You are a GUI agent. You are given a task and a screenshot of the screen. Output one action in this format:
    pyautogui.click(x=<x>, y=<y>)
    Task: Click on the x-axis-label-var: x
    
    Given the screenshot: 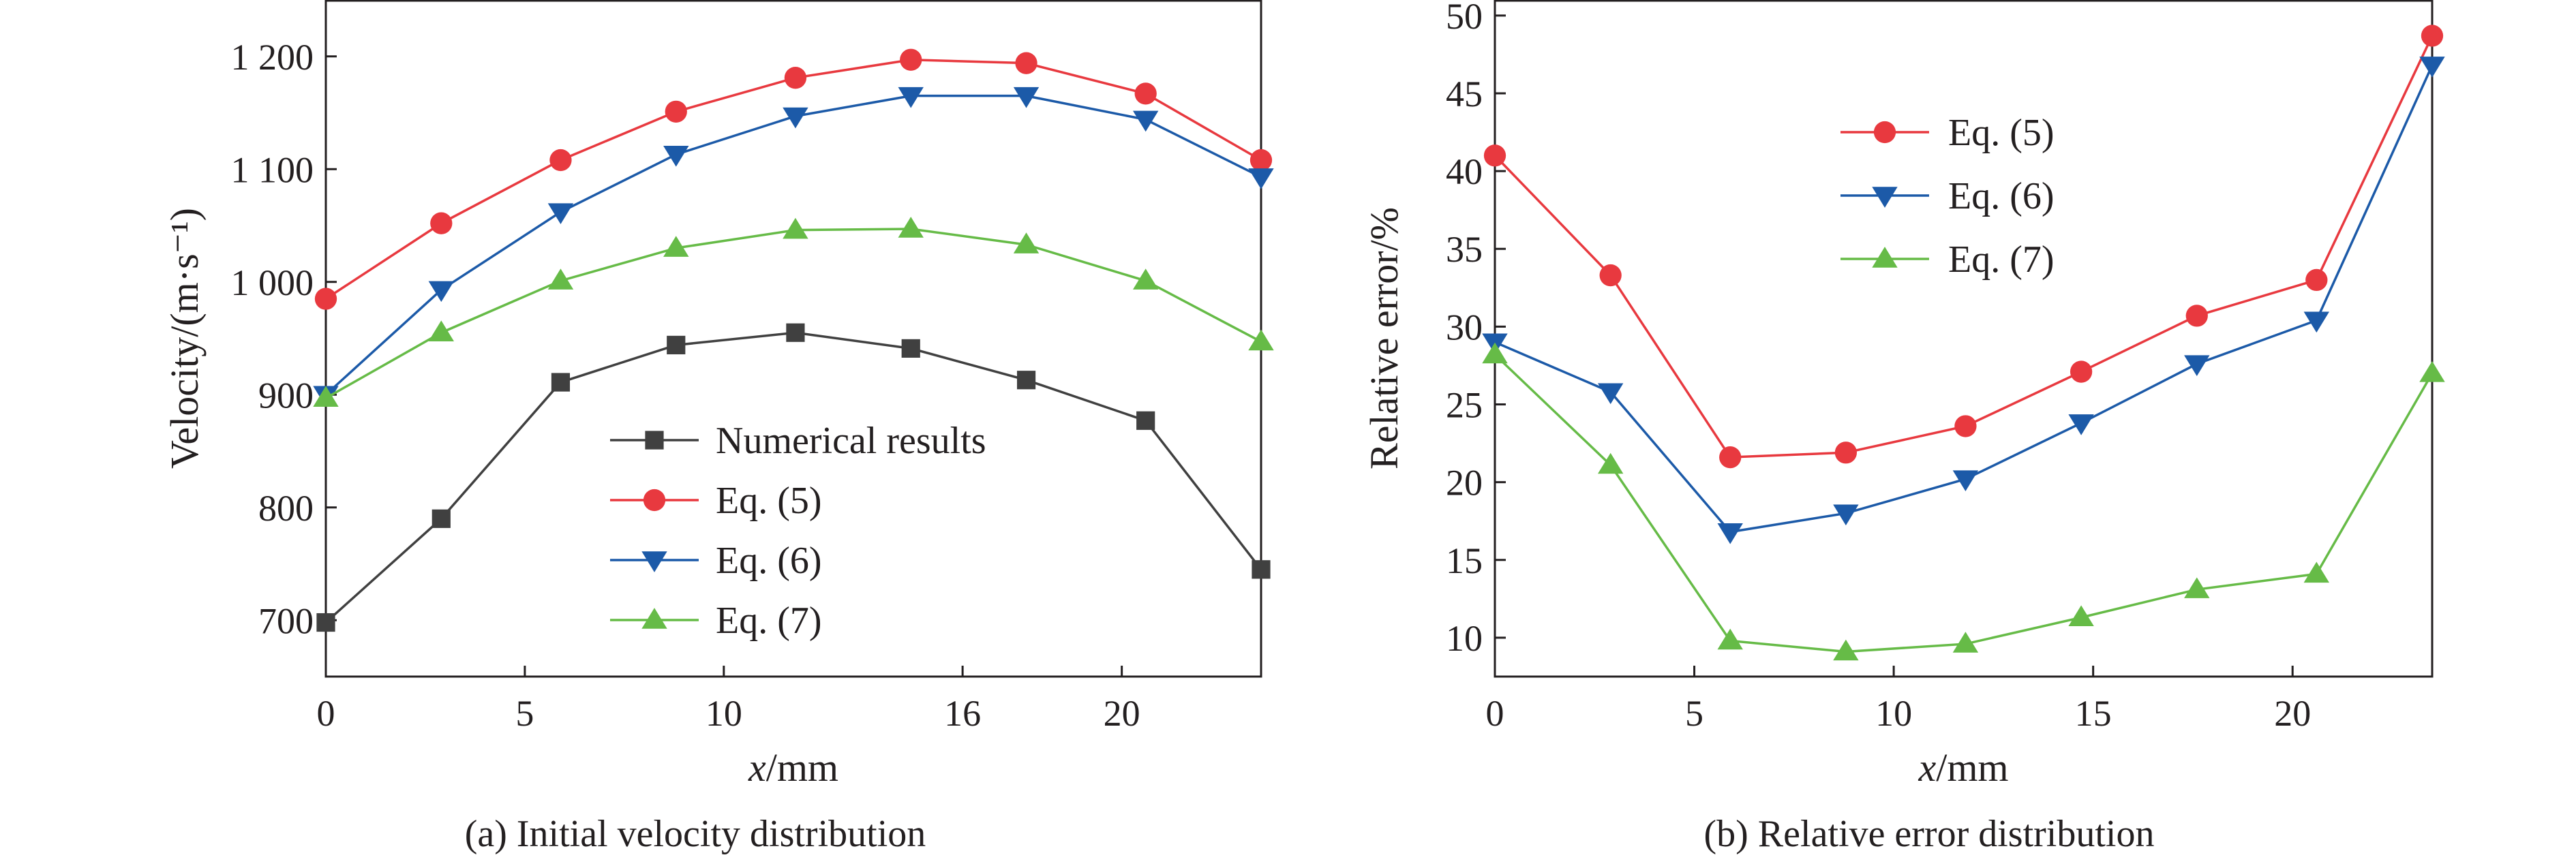 What is the action you would take?
    pyautogui.click(x=1927, y=767)
    